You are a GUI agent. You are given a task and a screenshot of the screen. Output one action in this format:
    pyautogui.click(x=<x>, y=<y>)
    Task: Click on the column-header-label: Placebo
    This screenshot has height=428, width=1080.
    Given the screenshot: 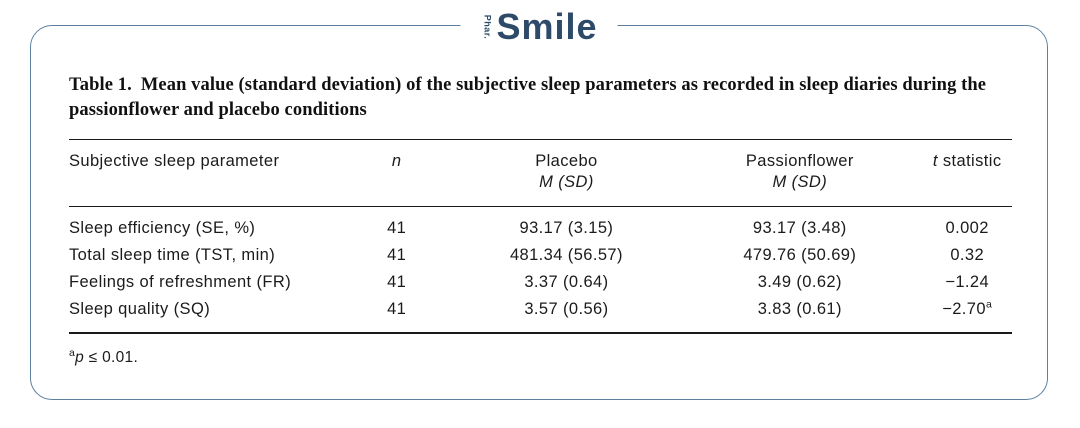 What is the action you would take?
    pyautogui.click(x=566, y=161)
    